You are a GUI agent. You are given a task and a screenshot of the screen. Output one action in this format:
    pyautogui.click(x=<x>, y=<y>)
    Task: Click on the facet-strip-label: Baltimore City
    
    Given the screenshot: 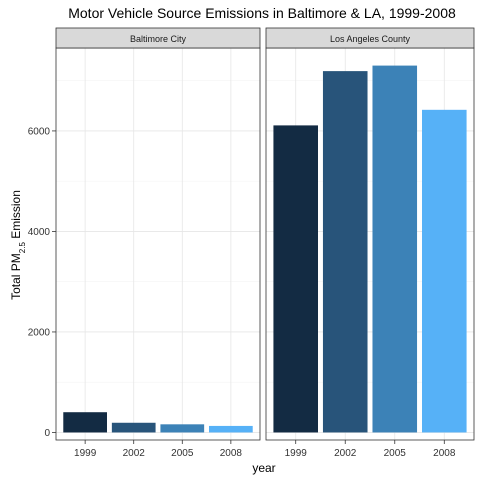 What is the action you would take?
    pyautogui.click(x=158, y=39)
    